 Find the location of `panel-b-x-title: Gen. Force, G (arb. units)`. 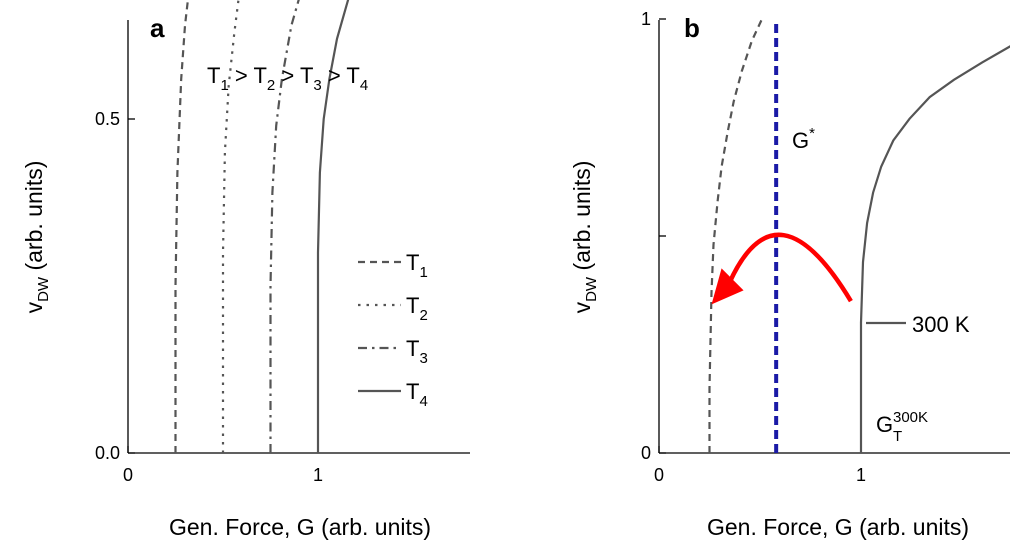

panel-b-x-title: Gen. Force, G (arb. units) is located at coordinates (838, 527).